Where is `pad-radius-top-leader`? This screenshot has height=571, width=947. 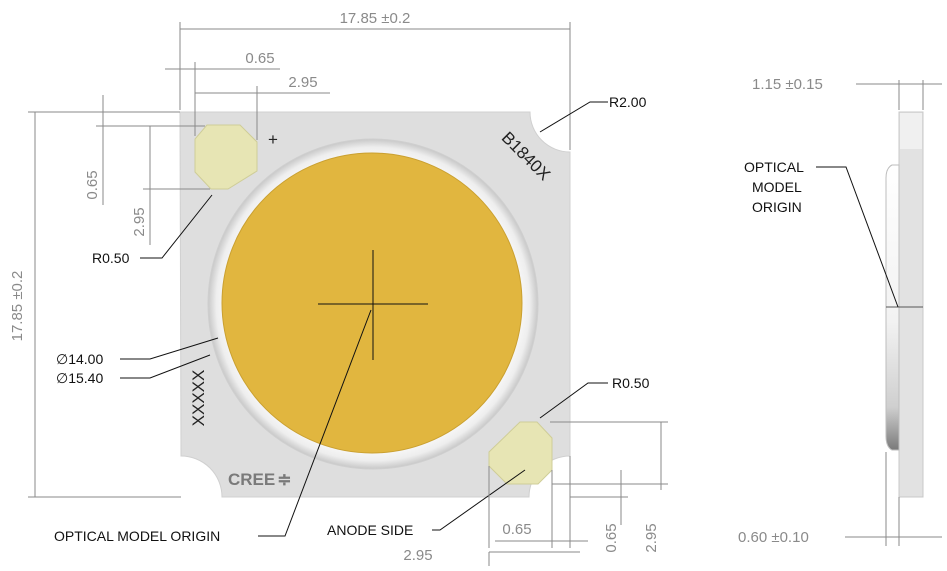
pad-radius-top-leader is located at coordinates (176, 226).